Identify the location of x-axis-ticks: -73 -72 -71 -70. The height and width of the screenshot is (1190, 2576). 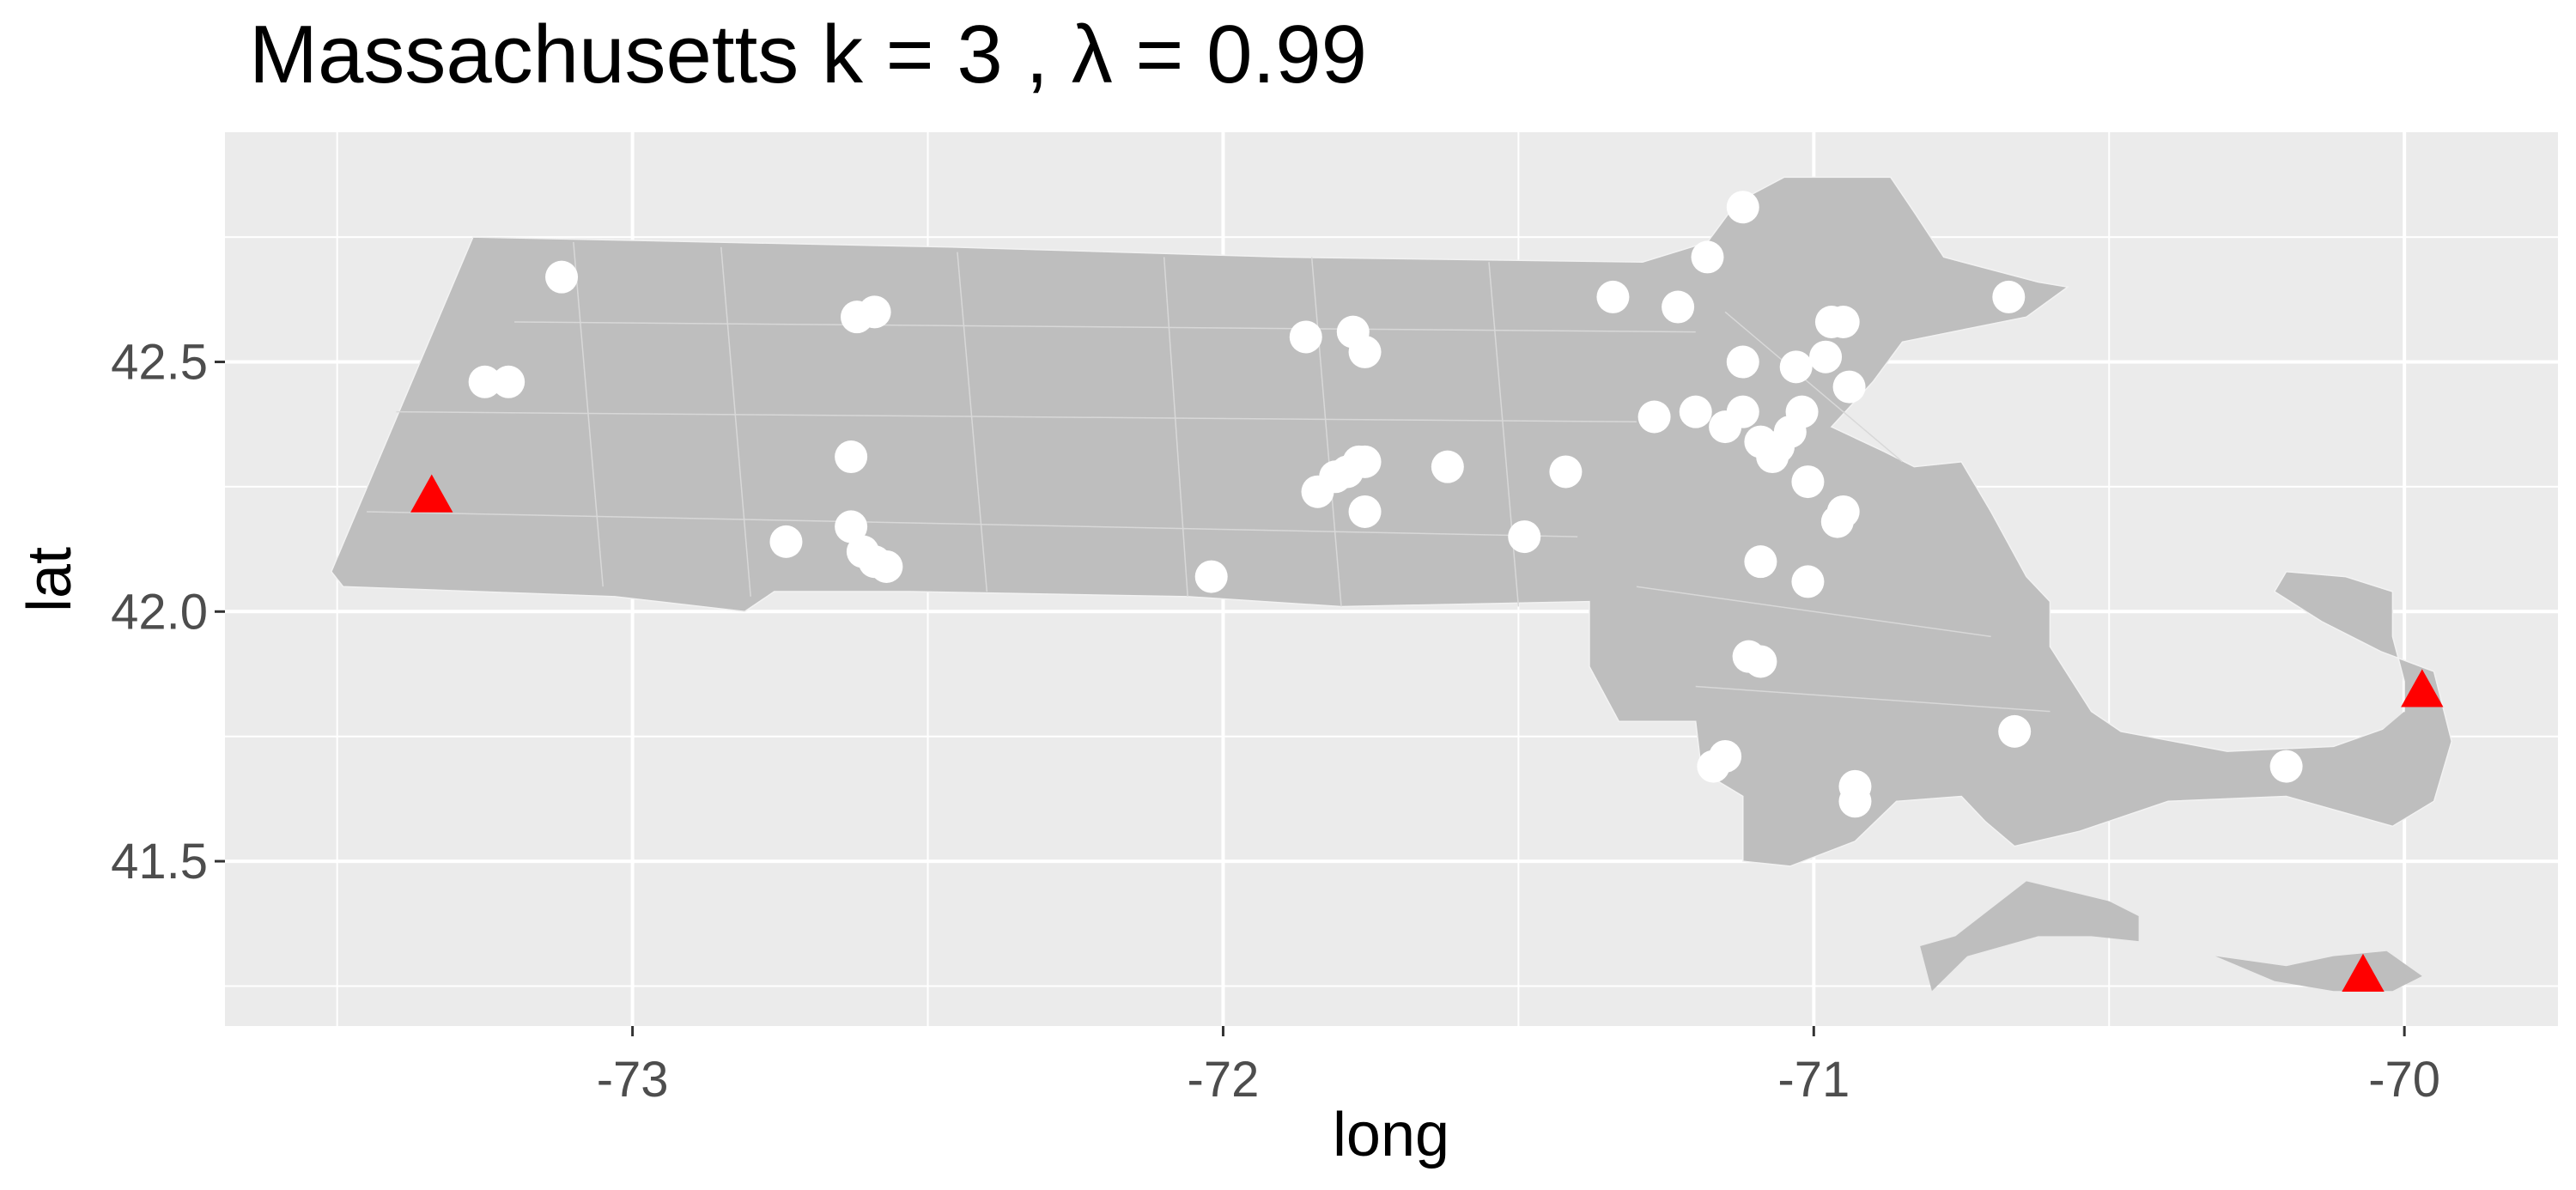
(1518, 1067).